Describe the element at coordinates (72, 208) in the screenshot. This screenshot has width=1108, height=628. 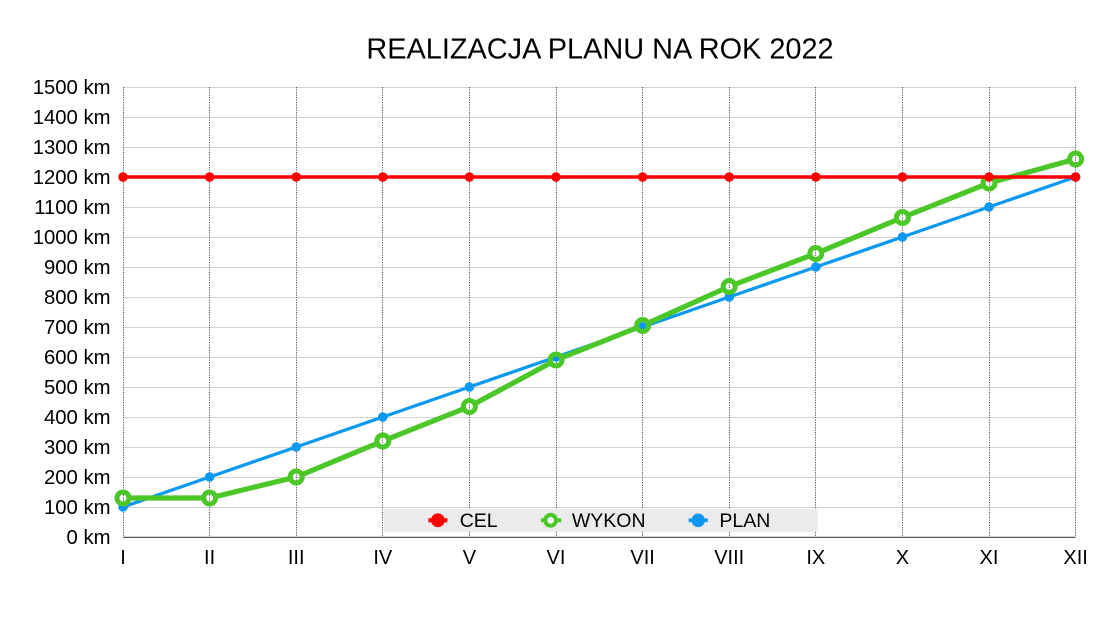
I see `svg-text: 1100 km` at that location.